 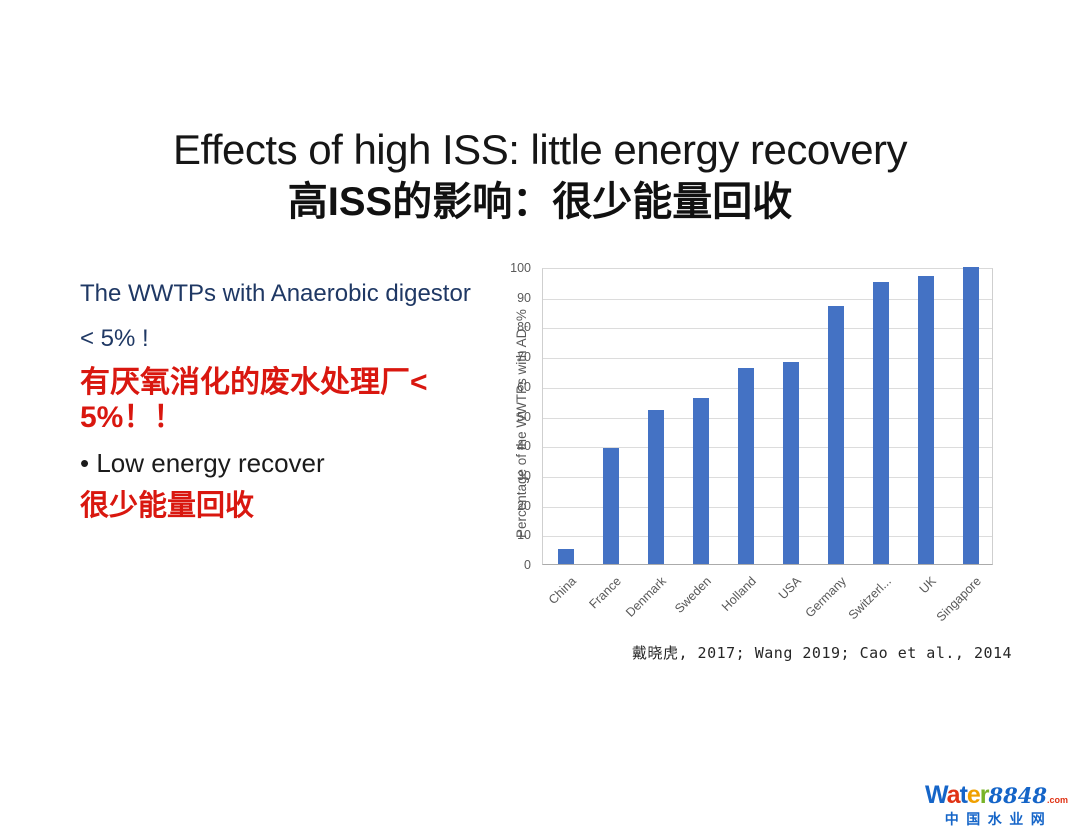 I want to click on bar-uk, so click(x=926, y=419).